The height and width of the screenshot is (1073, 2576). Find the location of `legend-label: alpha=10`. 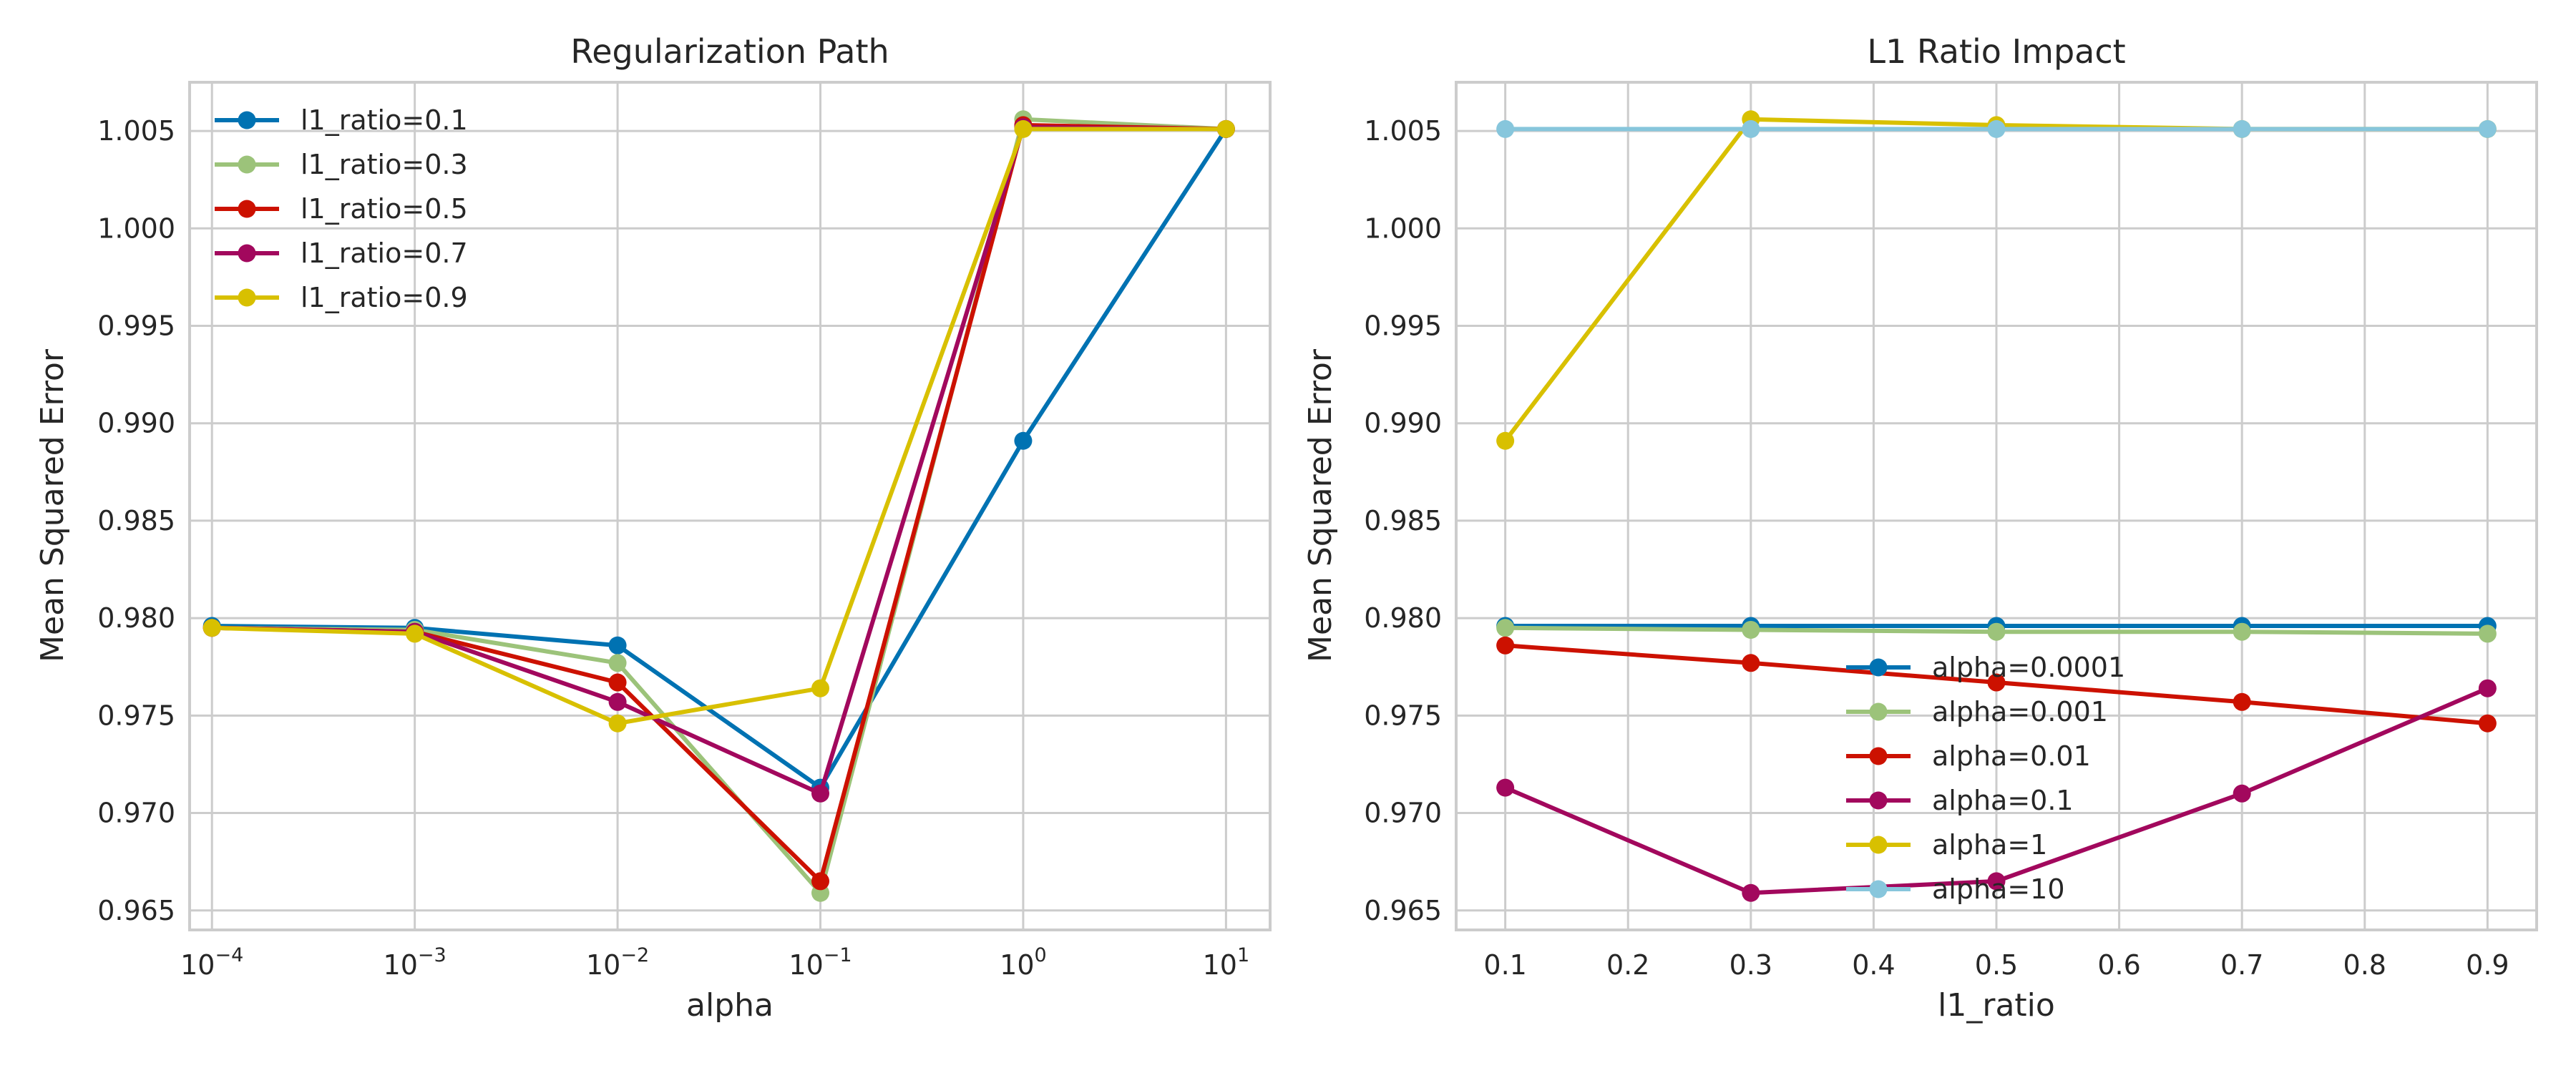

legend-label: alpha=10 is located at coordinates (1998, 889).